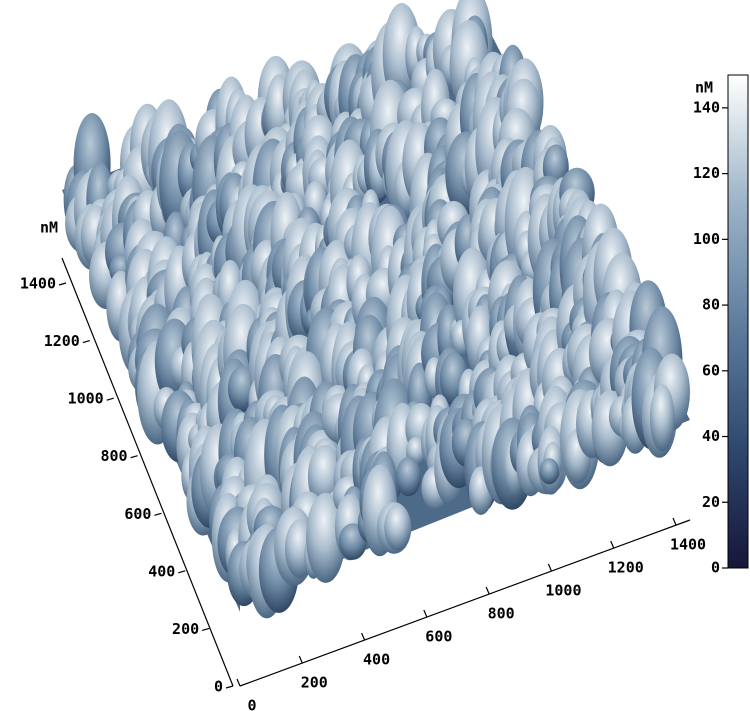  What do you see at coordinates (704, 88) in the screenshot?
I see `colorbar-label: nM` at bounding box center [704, 88].